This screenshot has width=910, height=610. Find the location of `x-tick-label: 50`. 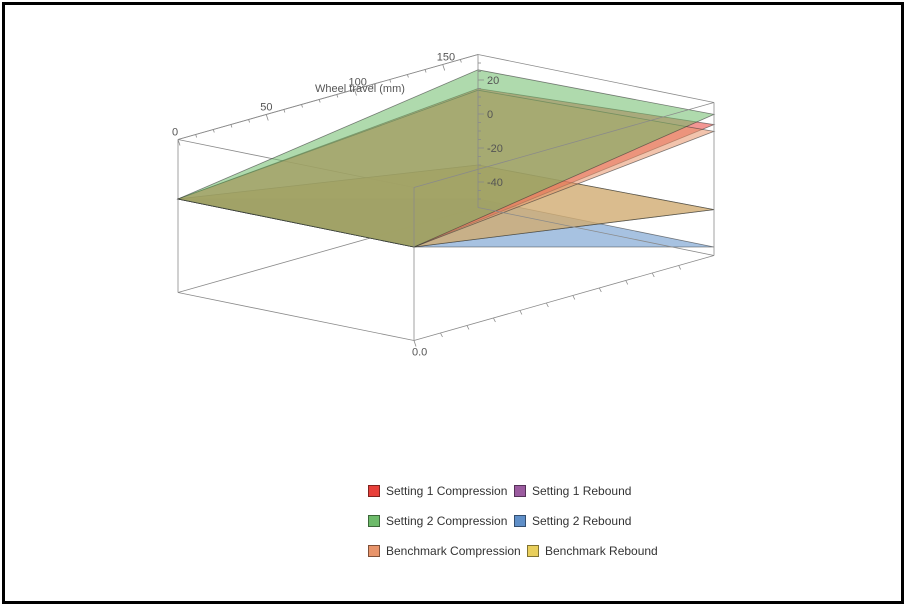

x-tick-label: 50 is located at coordinates (266, 108).